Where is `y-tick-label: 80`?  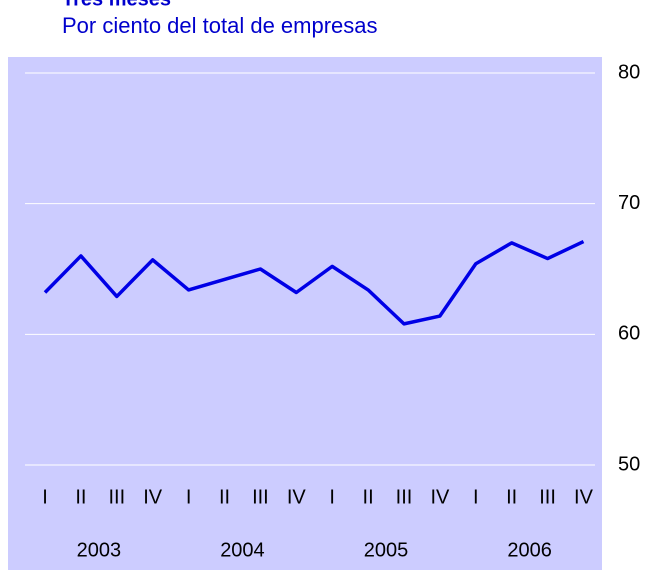
y-tick-label: 80 is located at coordinates (629, 72).